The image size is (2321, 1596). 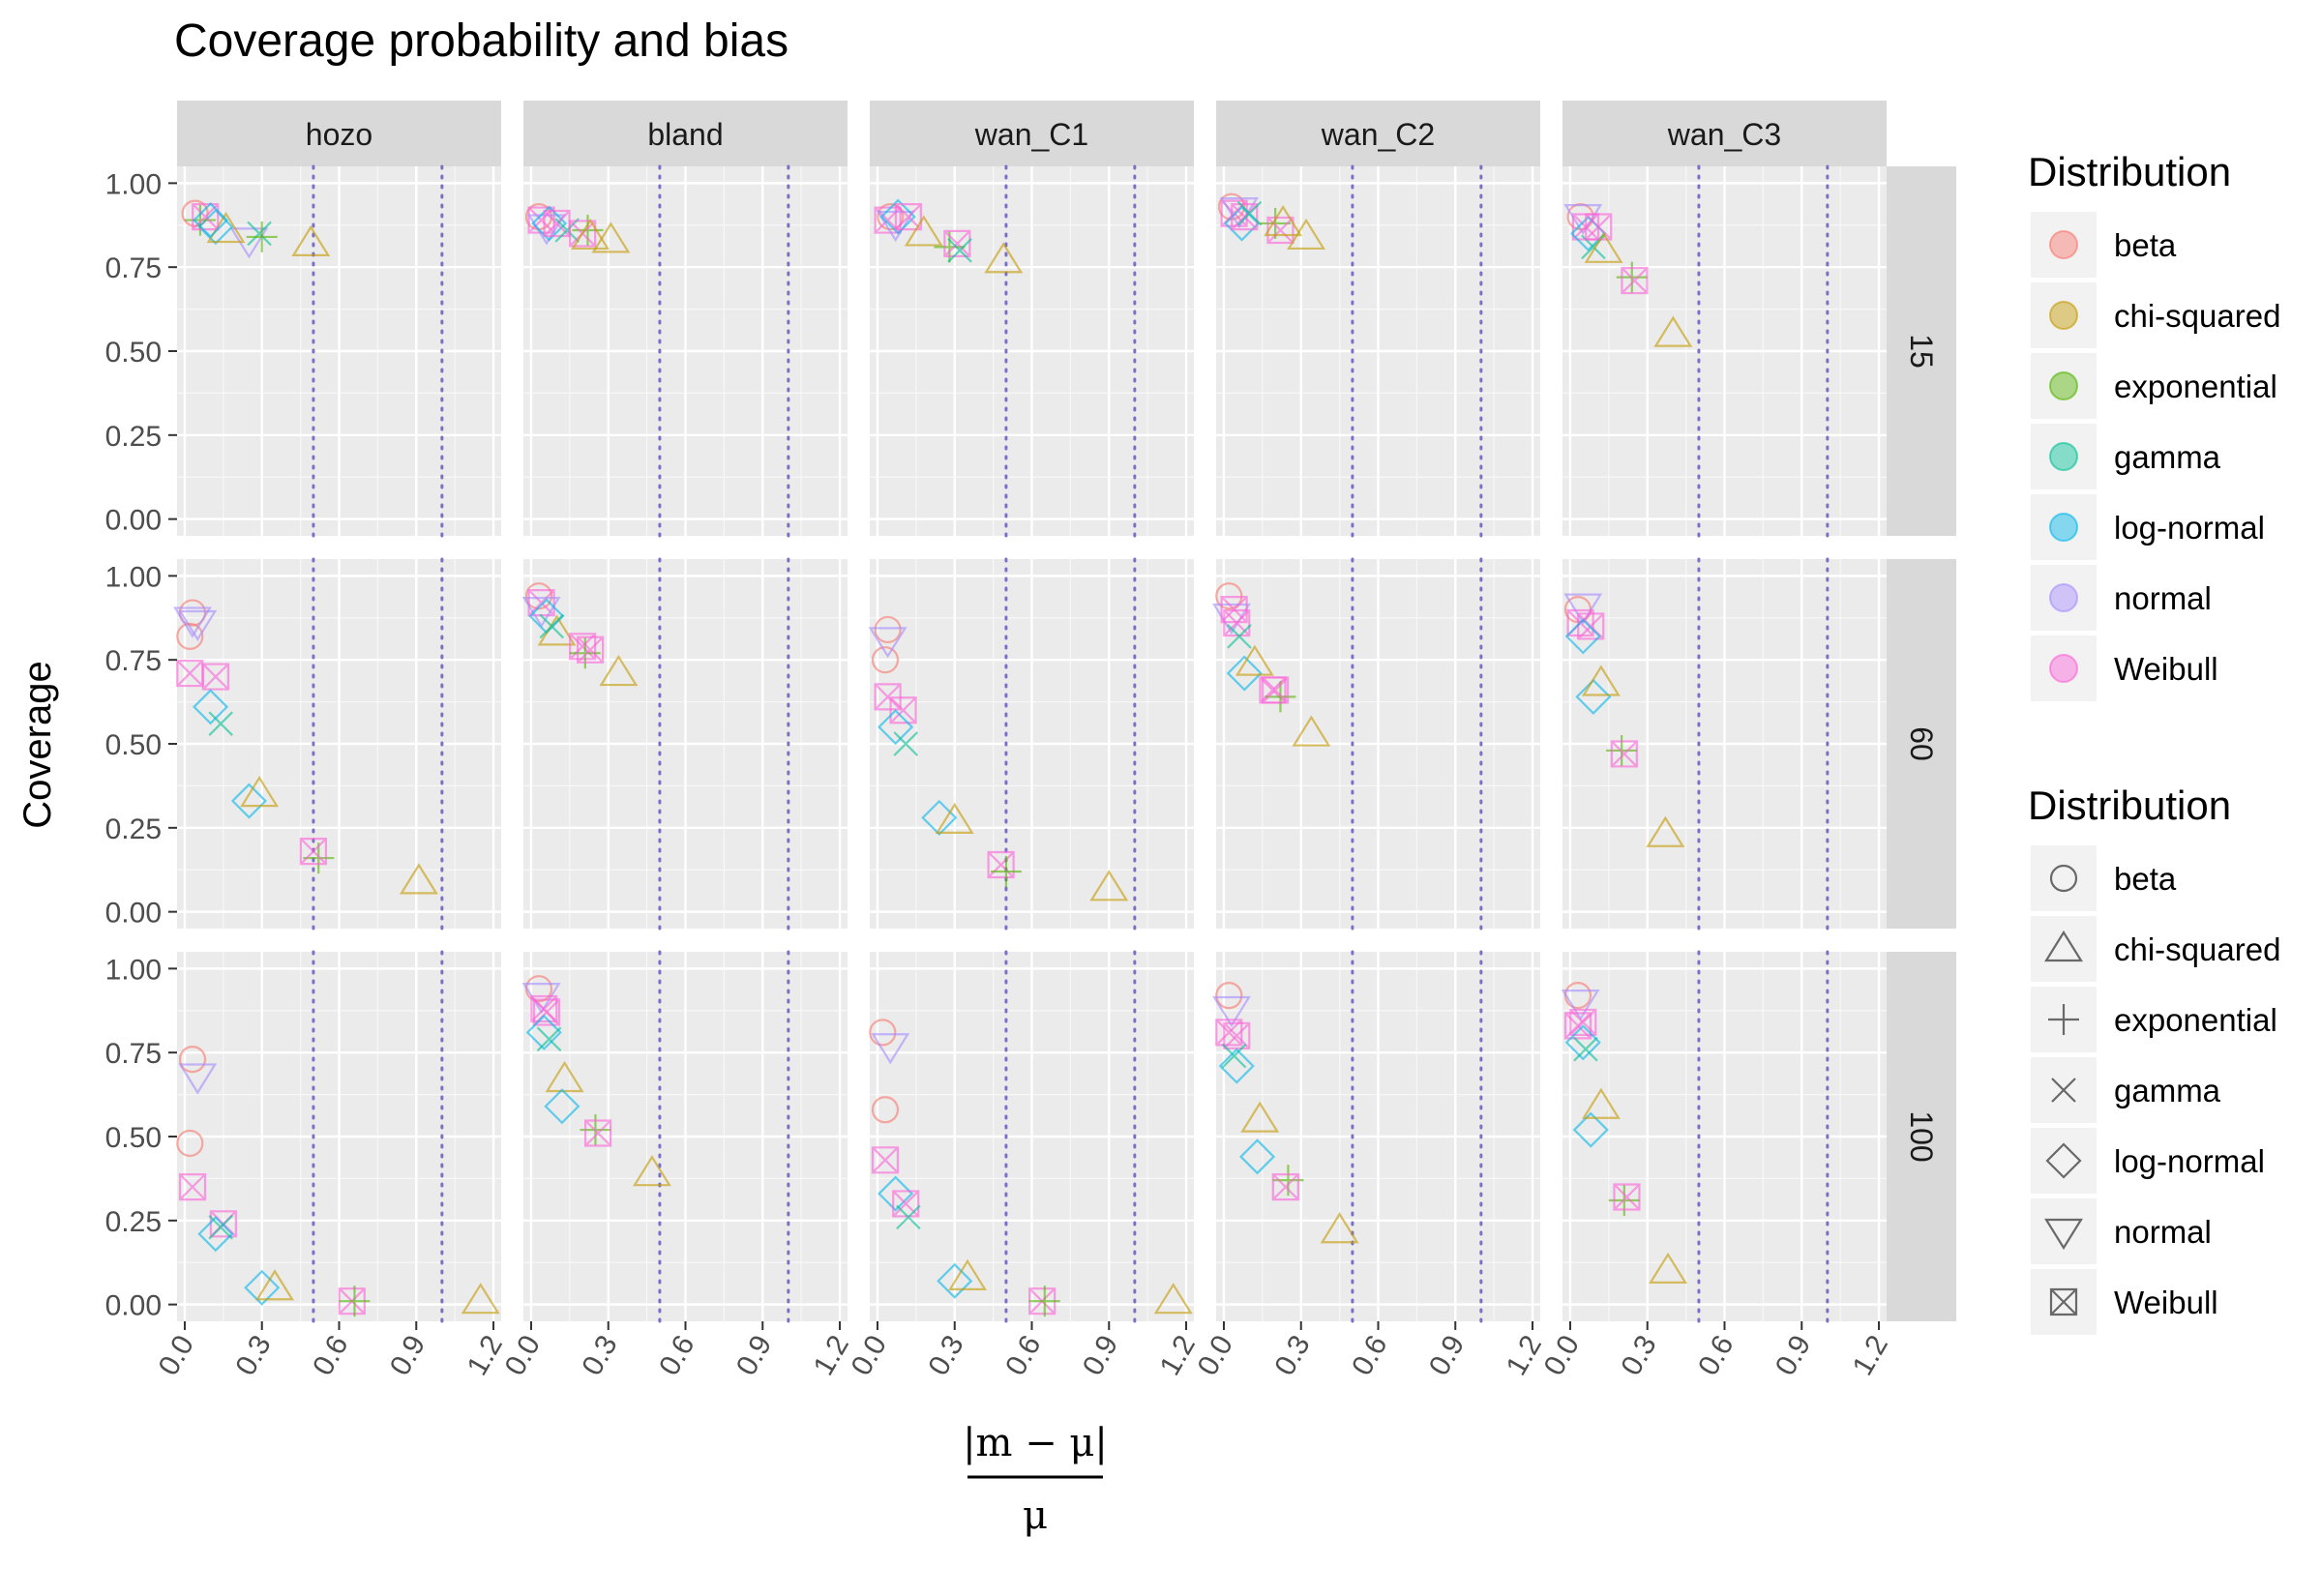 What do you see at coordinates (2195, 1020) in the screenshot?
I see `legend-label: exponential` at bounding box center [2195, 1020].